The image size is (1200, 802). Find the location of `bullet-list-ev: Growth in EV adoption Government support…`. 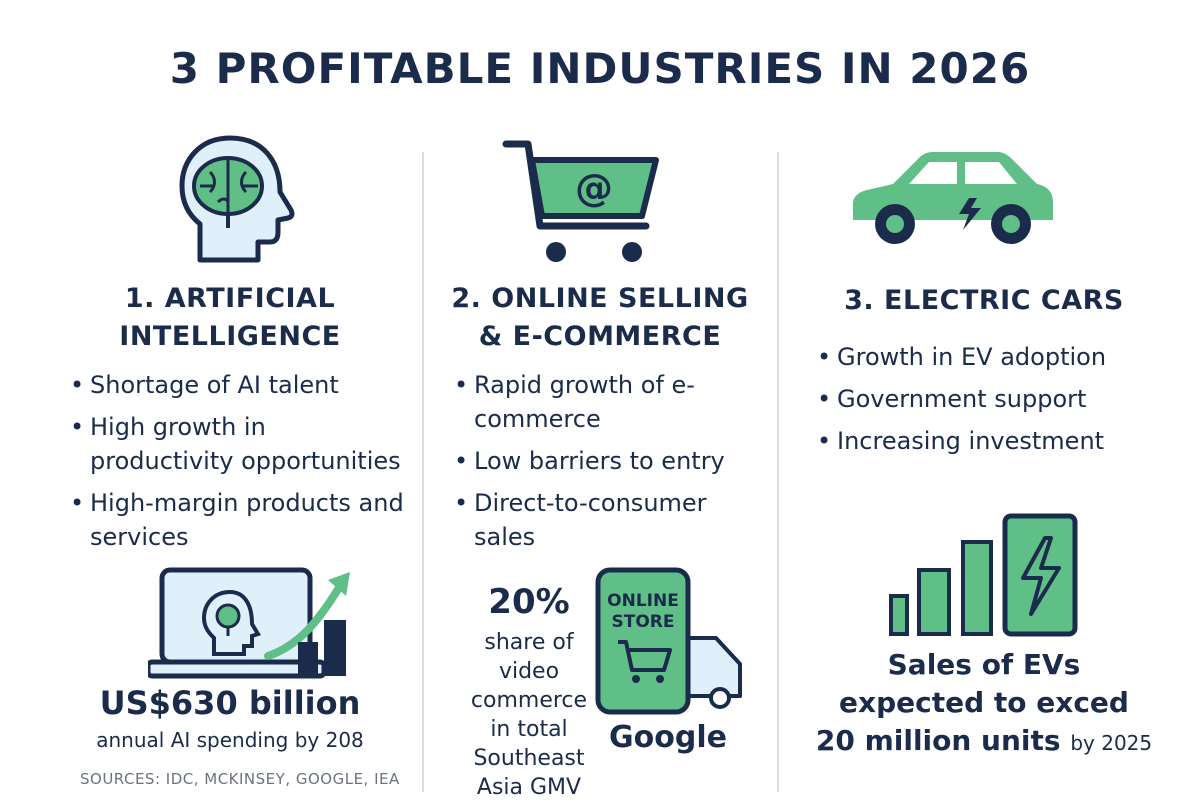

bullet-list-ev: Growth in EV adoption Government support… is located at coordinates (1002, 403).